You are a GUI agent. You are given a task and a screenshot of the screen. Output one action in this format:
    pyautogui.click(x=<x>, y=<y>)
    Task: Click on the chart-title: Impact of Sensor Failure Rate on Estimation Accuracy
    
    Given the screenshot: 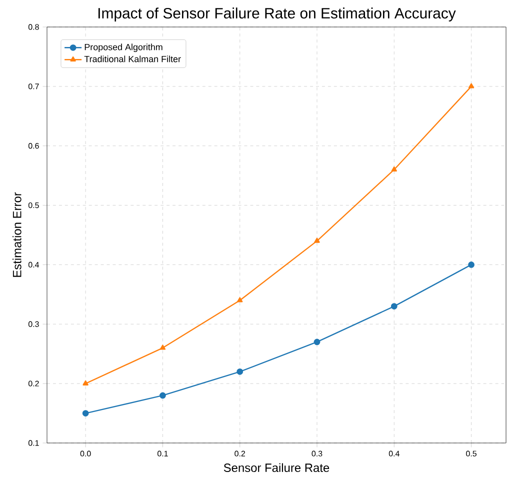 What is the action you would take?
    pyautogui.click(x=277, y=15)
    